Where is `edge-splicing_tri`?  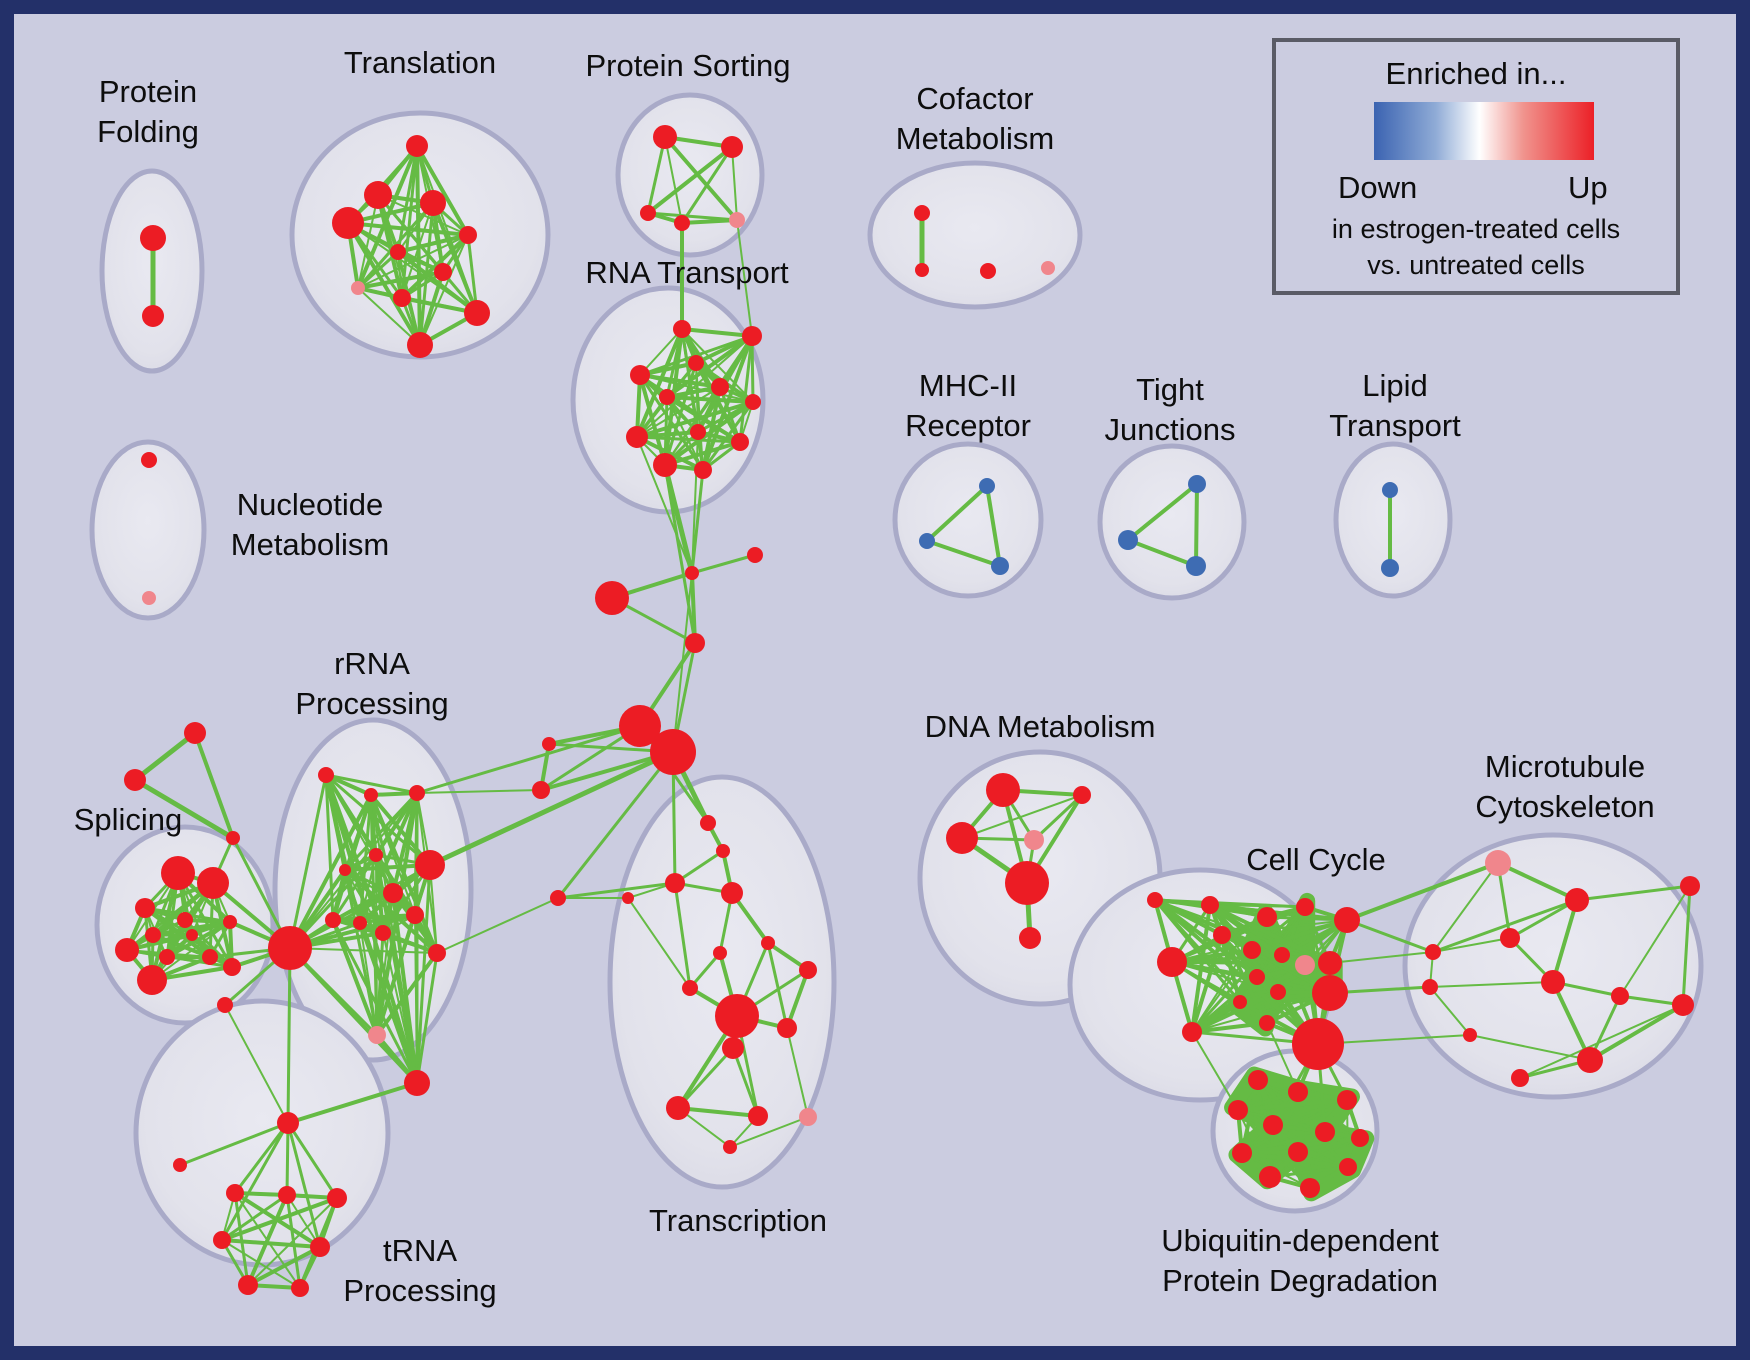 edge-splicing_tri is located at coordinates (214, 785).